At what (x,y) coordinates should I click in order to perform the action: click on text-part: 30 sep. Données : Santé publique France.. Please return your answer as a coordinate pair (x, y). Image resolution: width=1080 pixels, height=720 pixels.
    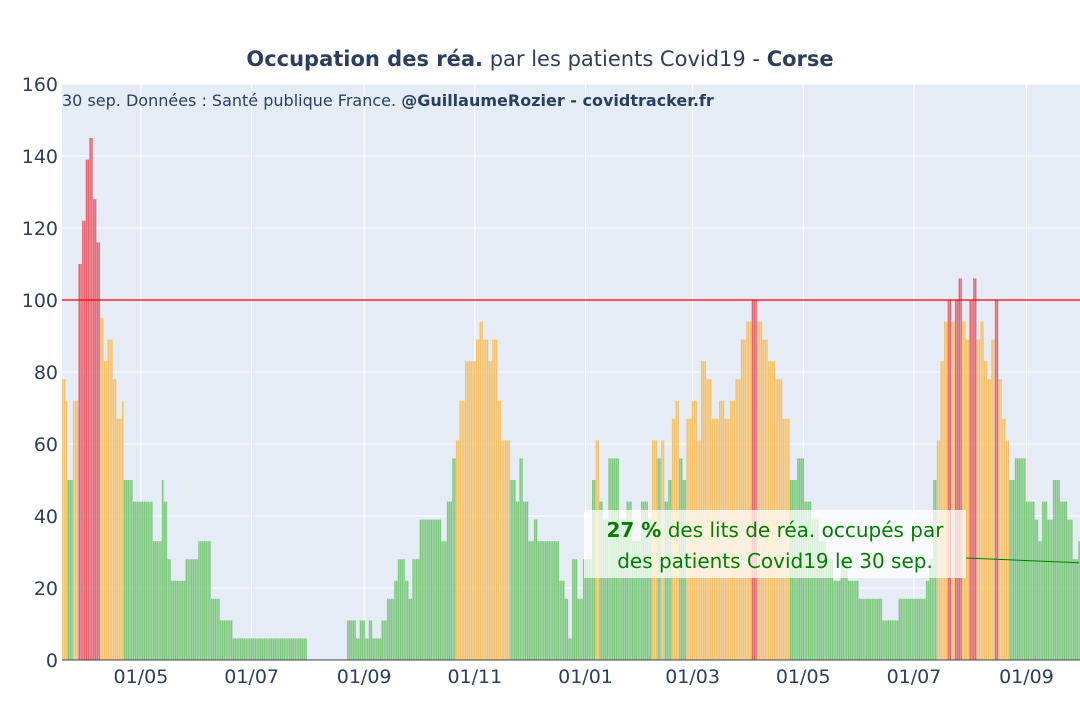
    Looking at the image, I should click on (231, 100).